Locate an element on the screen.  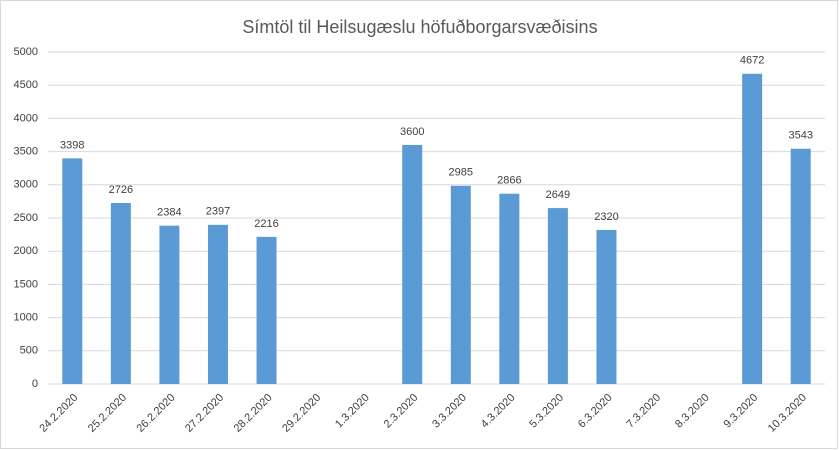
data-label: 2397 is located at coordinates (218, 212).